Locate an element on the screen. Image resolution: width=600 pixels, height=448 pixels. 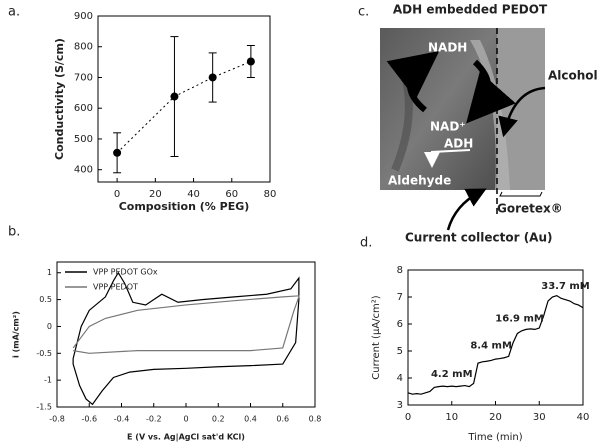
panel-label: a. is located at coordinates (14, 12).